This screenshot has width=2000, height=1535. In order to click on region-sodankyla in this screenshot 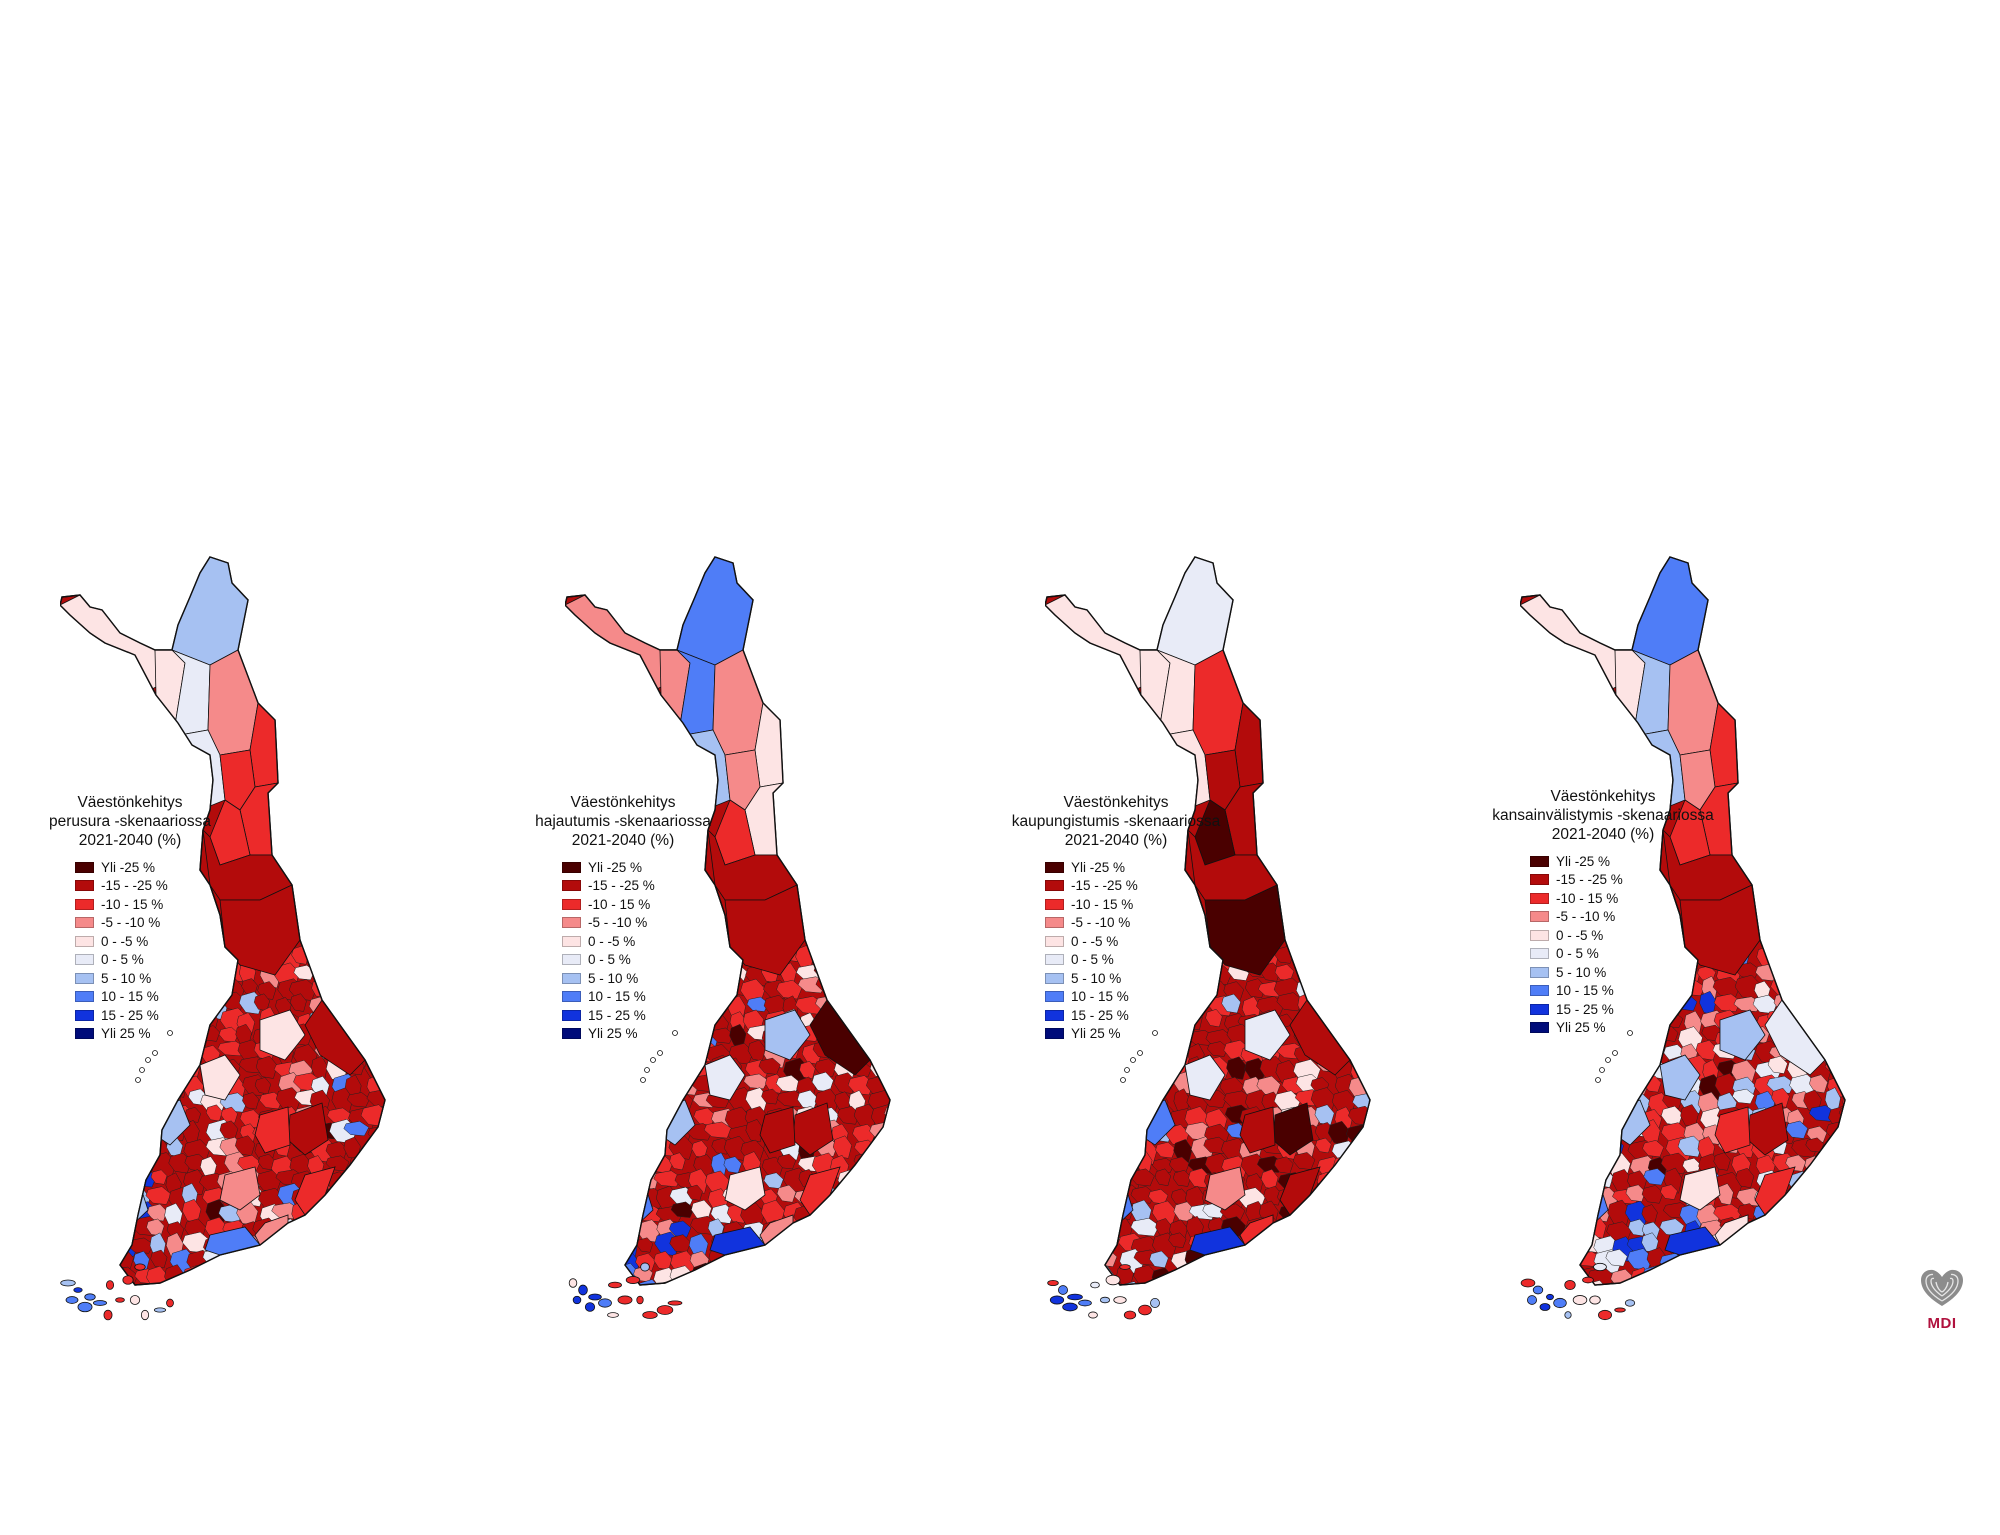, I will do `click(738, 702)`.